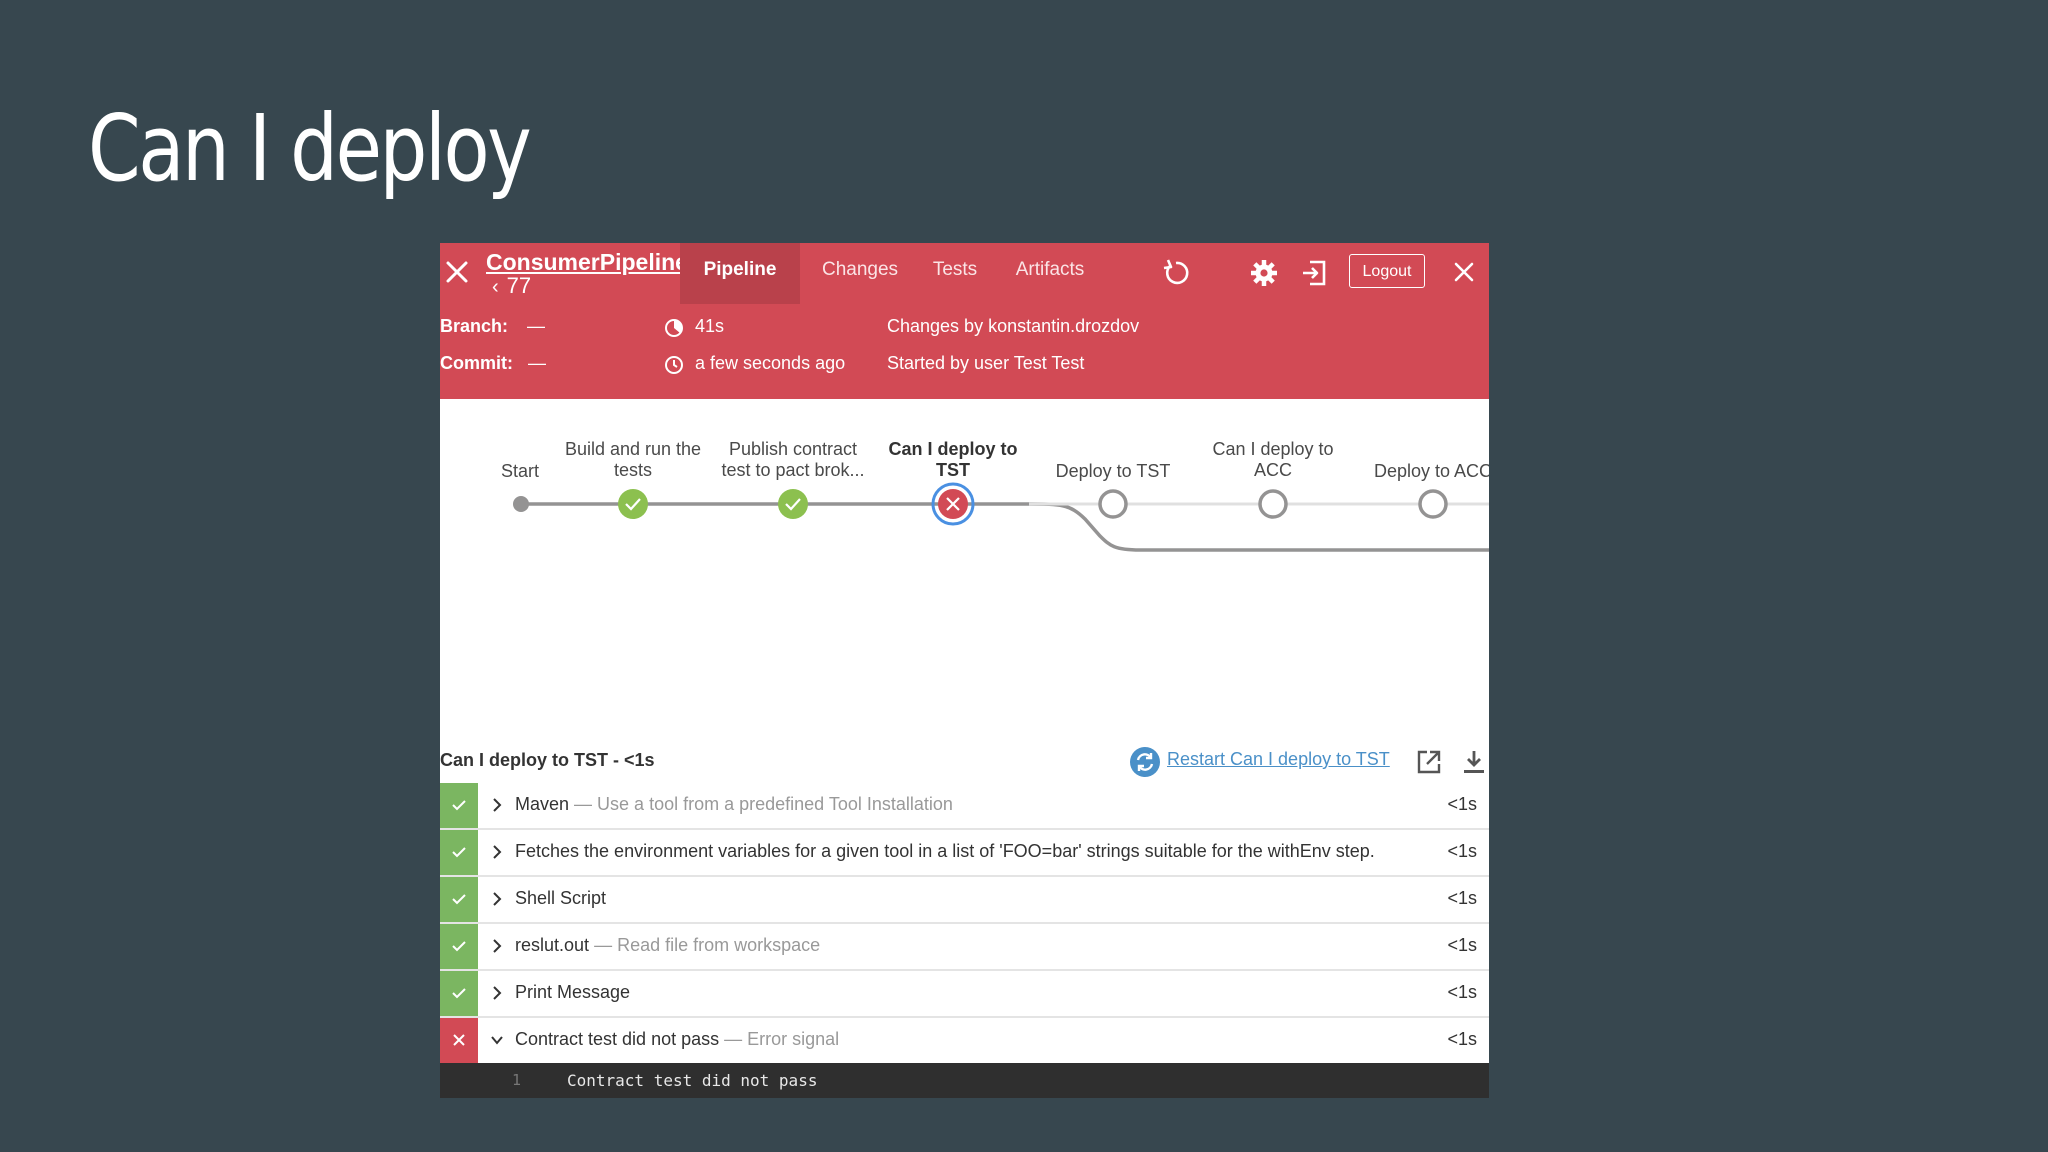 This screenshot has width=2048, height=1152. I want to click on stage-label-deploy-tst: Deploy to TST, so click(1113, 471).